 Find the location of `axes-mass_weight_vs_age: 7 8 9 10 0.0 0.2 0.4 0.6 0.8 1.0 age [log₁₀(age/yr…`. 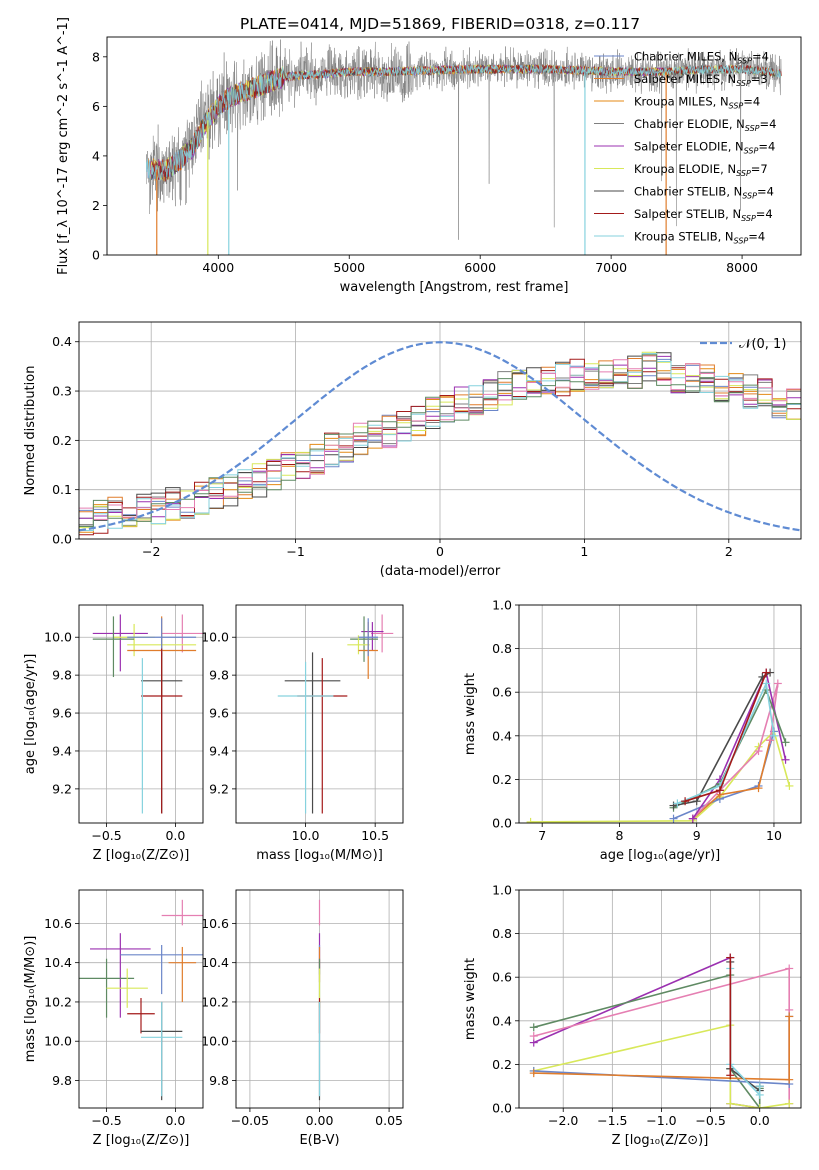

axes-mass_weight_vs_age: 7 8 9 10 0.0 0.2 0.4 0.6 0.8 1.0 age [log₁₀(age/yr… is located at coordinates (632, 730).